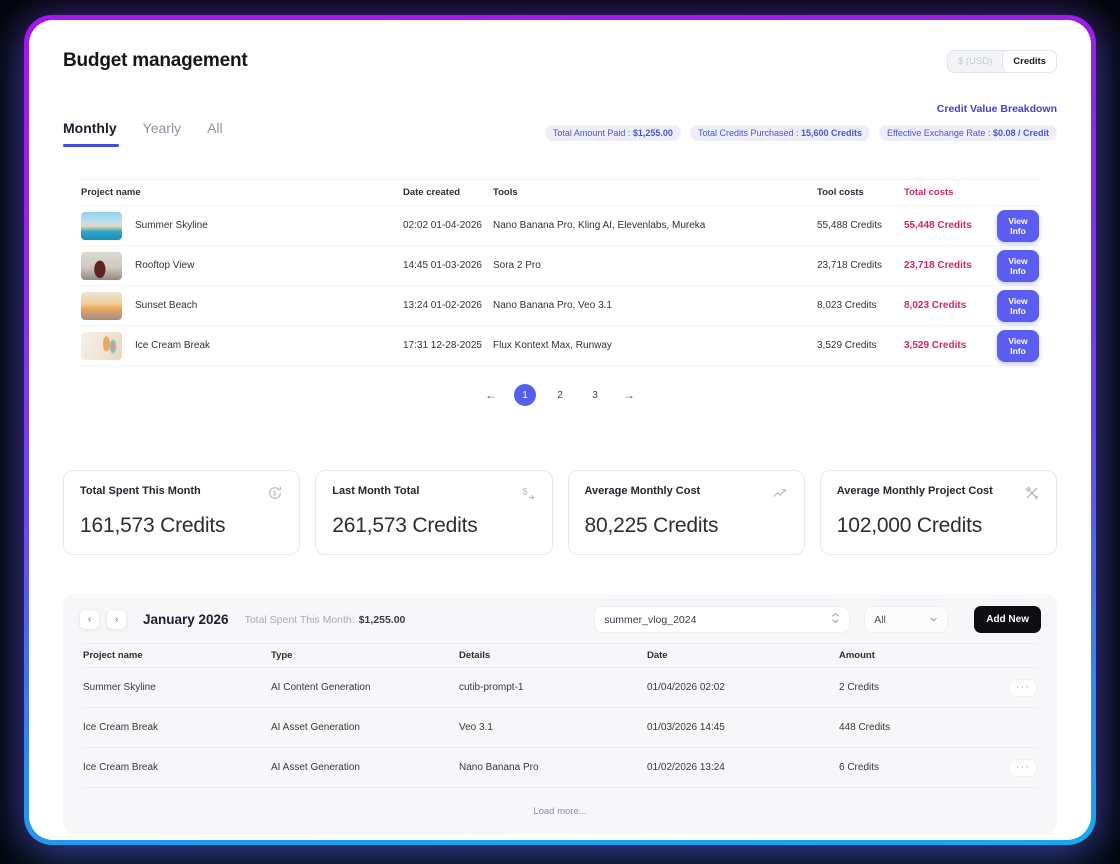 This screenshot has height=864, width=1120. I want to click on page-button-1: 1, so click(525, 395).